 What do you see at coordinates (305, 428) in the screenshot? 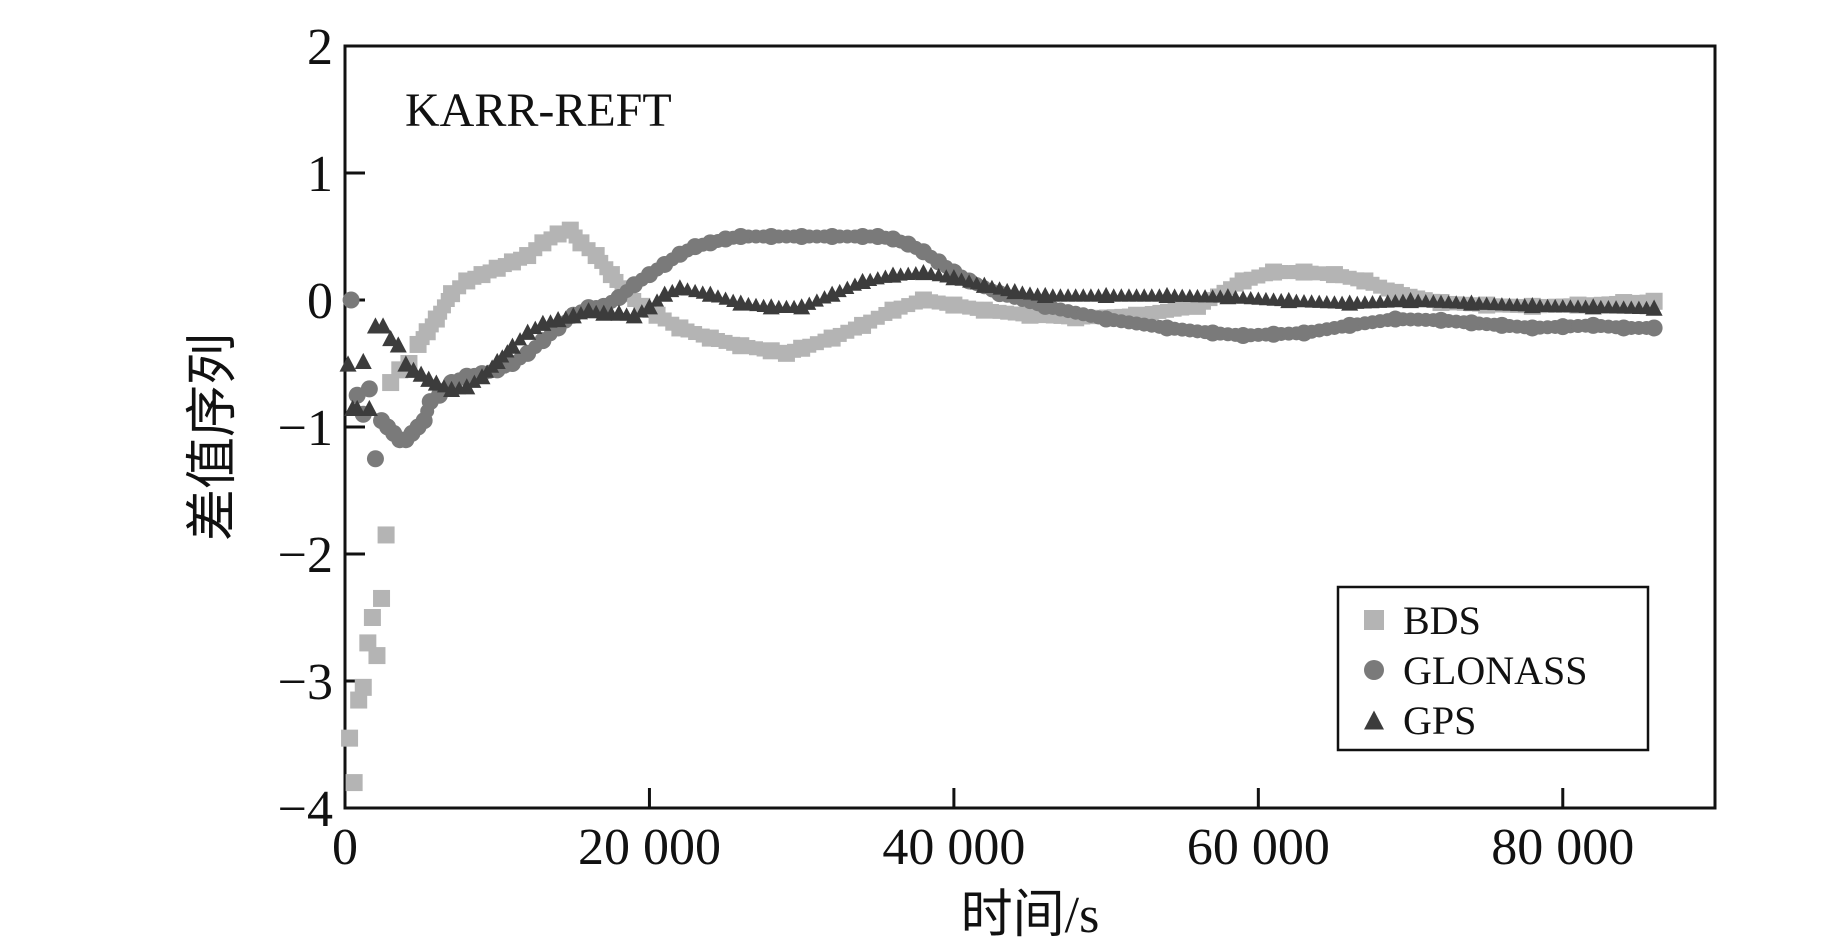
I see `y-tick-label: −1` at bounding box center [305, 428].